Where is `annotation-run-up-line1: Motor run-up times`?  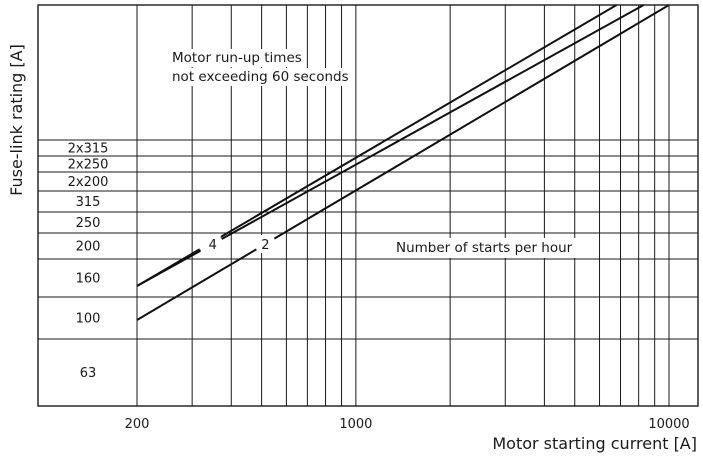 annotation-run-up-line1: Motor run-up times is located at coordinates (237, 58).